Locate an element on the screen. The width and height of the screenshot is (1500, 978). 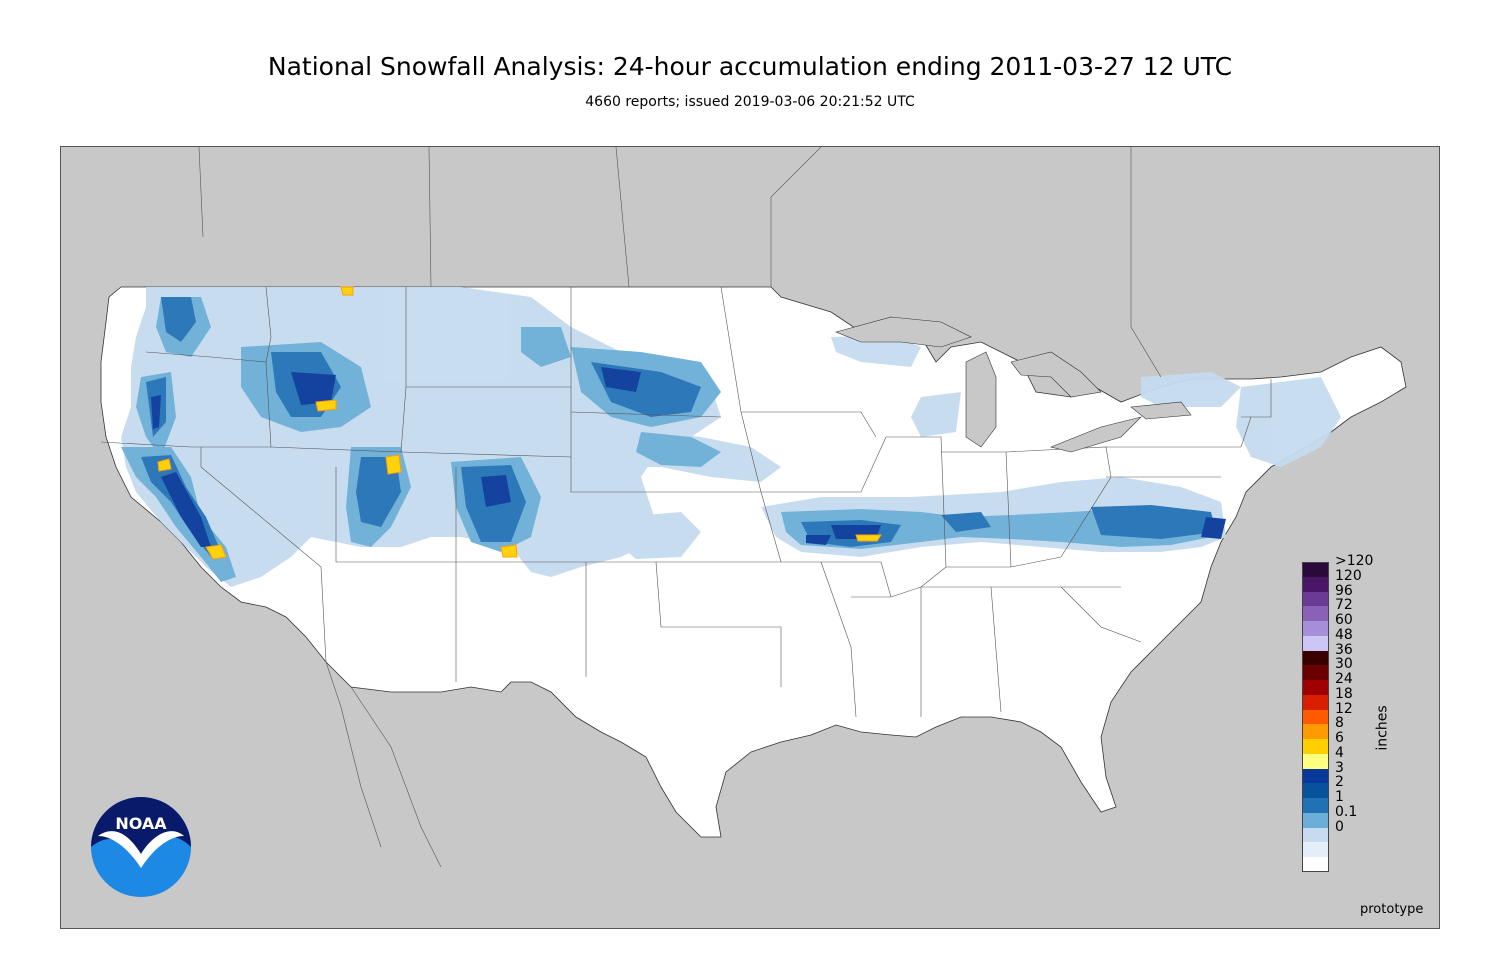
noaa-logo-text: NOAA is located at coordinates (141, 823).